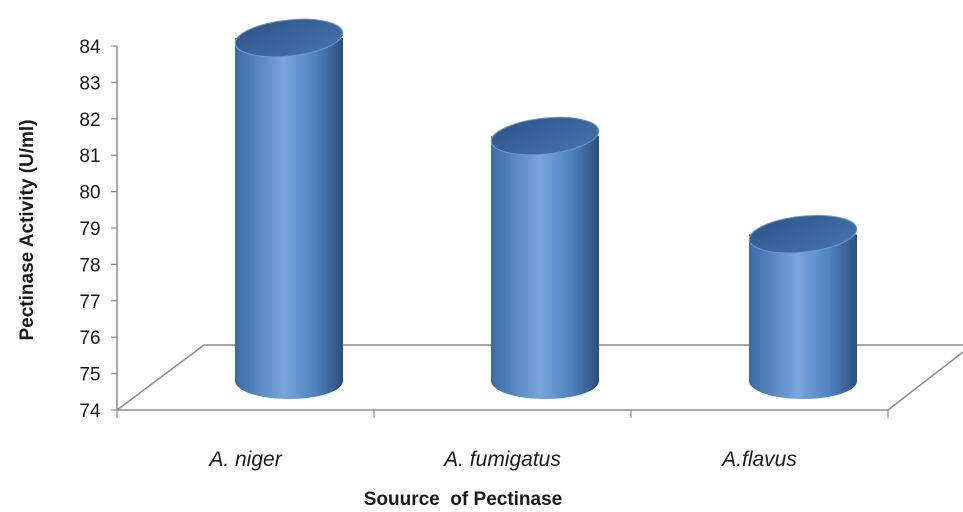 Image resolution: width=963 pixels, height=512 pixels. What do you see at coordinates (758, 459) in the screenshot?
I see `category-label: A.flavus` at bounding box center [758, 459].